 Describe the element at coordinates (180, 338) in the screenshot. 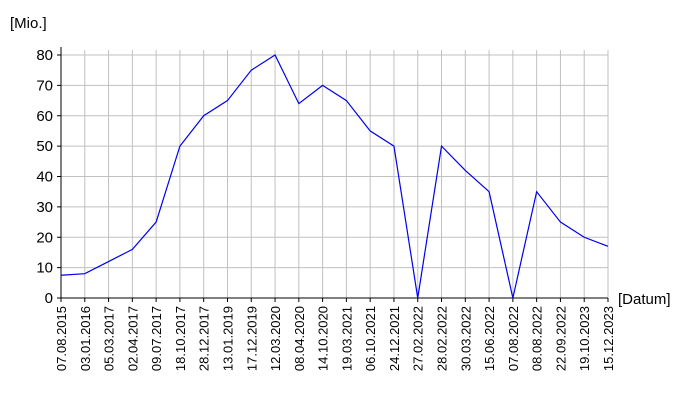

I see `x-tick-label: 18.10.2017` at that location.